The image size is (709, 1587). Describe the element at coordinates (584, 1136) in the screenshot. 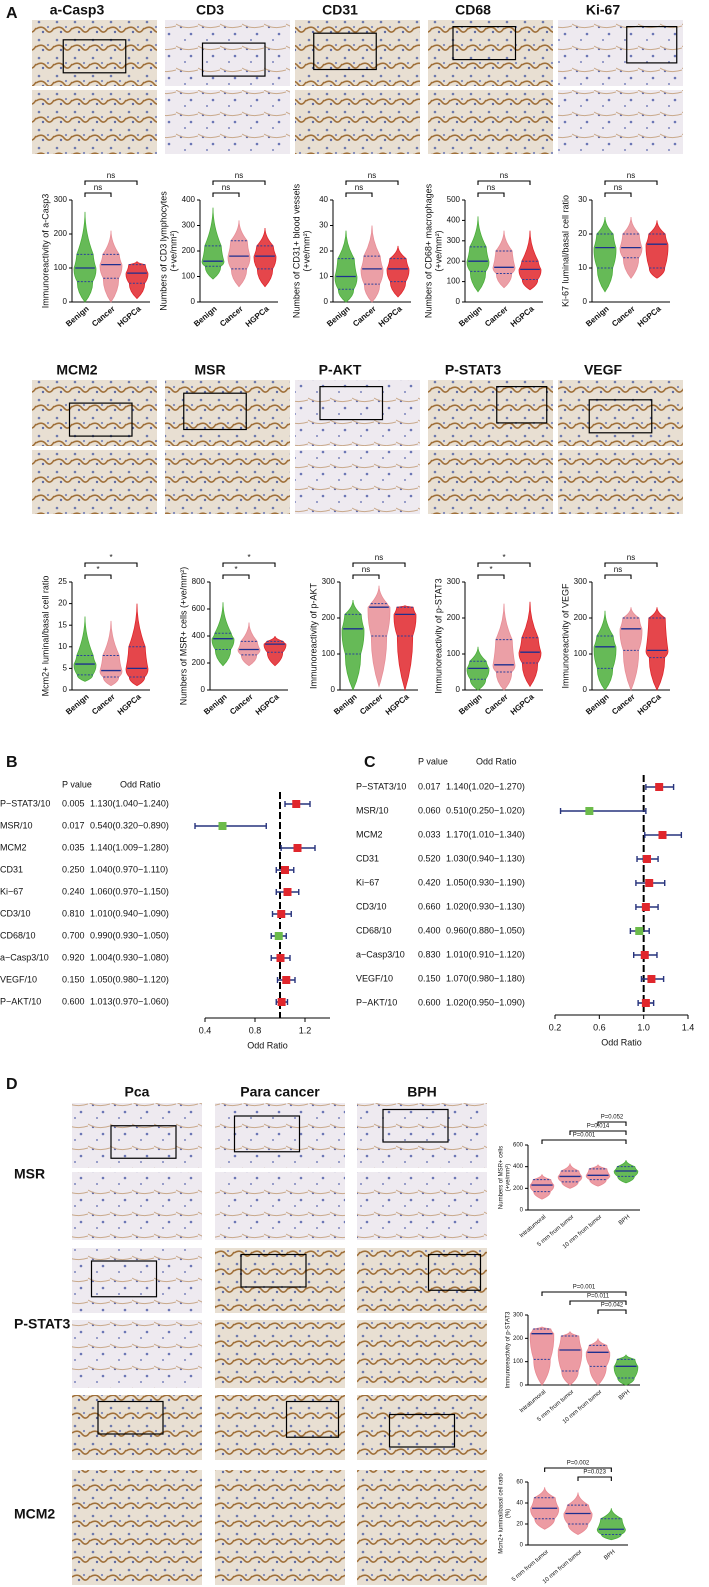

I see `significance-label: P=0.001` at that location.